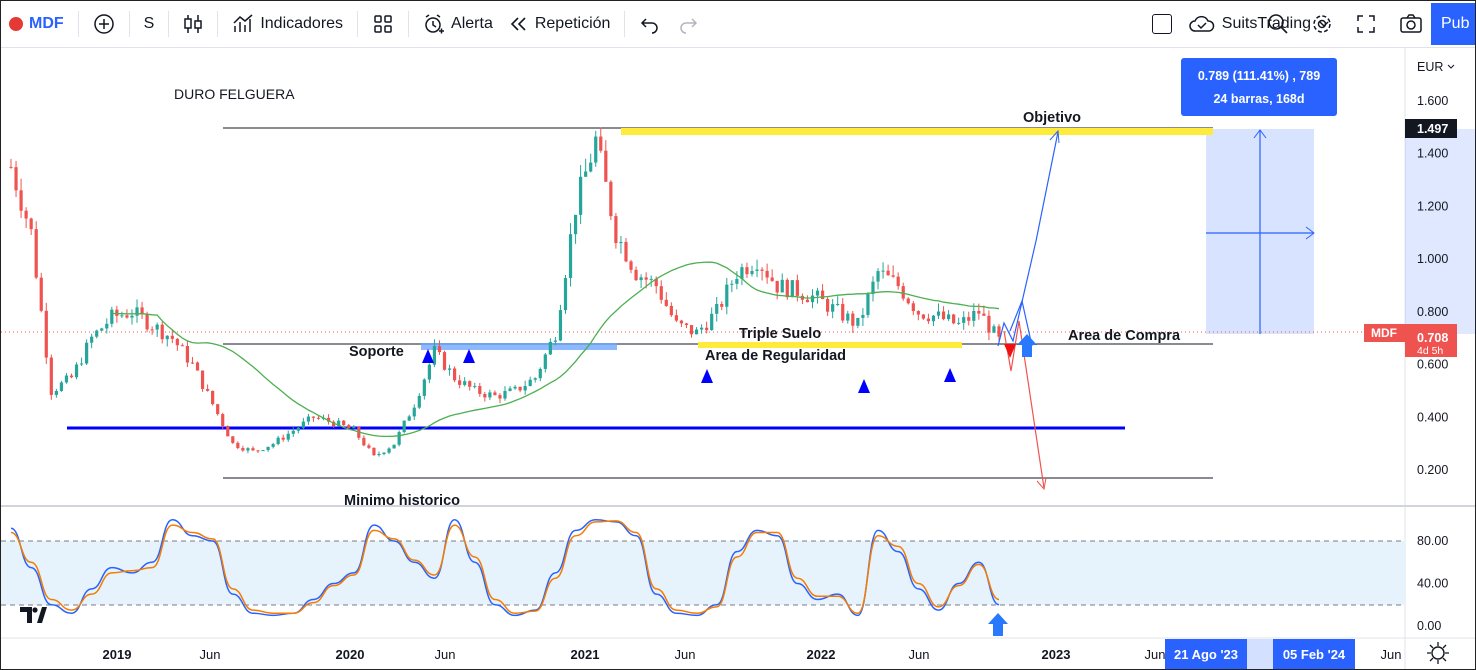 The image size is (1476, 670). I want to click on price-tick-label: 1.600, so click(1432, 101).